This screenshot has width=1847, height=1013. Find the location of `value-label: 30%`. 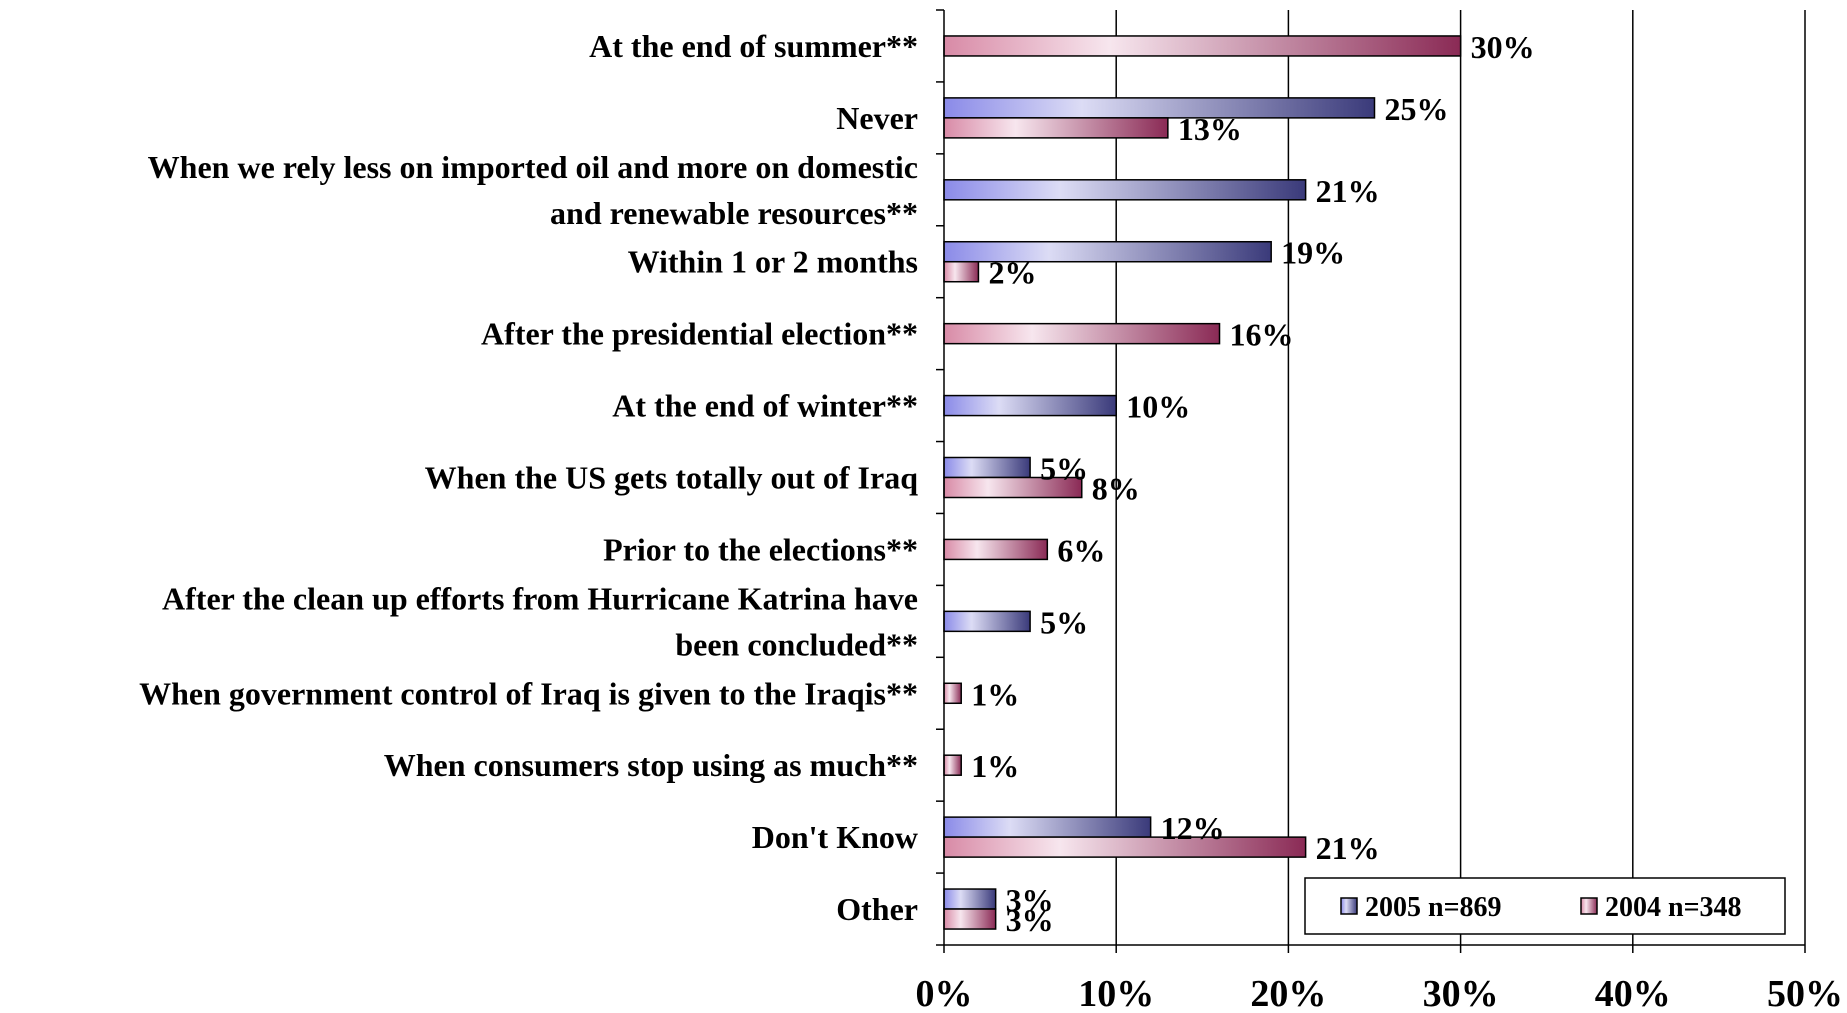

value-label: 30% is located at coordinates (1503, 47).